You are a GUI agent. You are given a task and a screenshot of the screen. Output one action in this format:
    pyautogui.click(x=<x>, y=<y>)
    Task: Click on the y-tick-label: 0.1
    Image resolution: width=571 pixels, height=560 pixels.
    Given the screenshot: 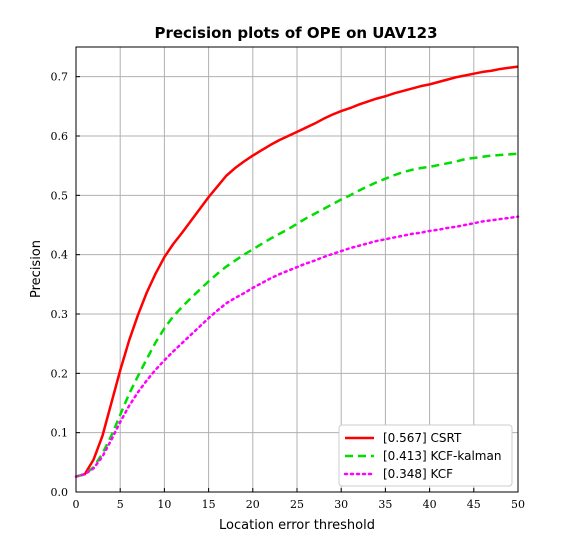 What is the action you would take?
    pyautogui.click(x=60, y=433)
    